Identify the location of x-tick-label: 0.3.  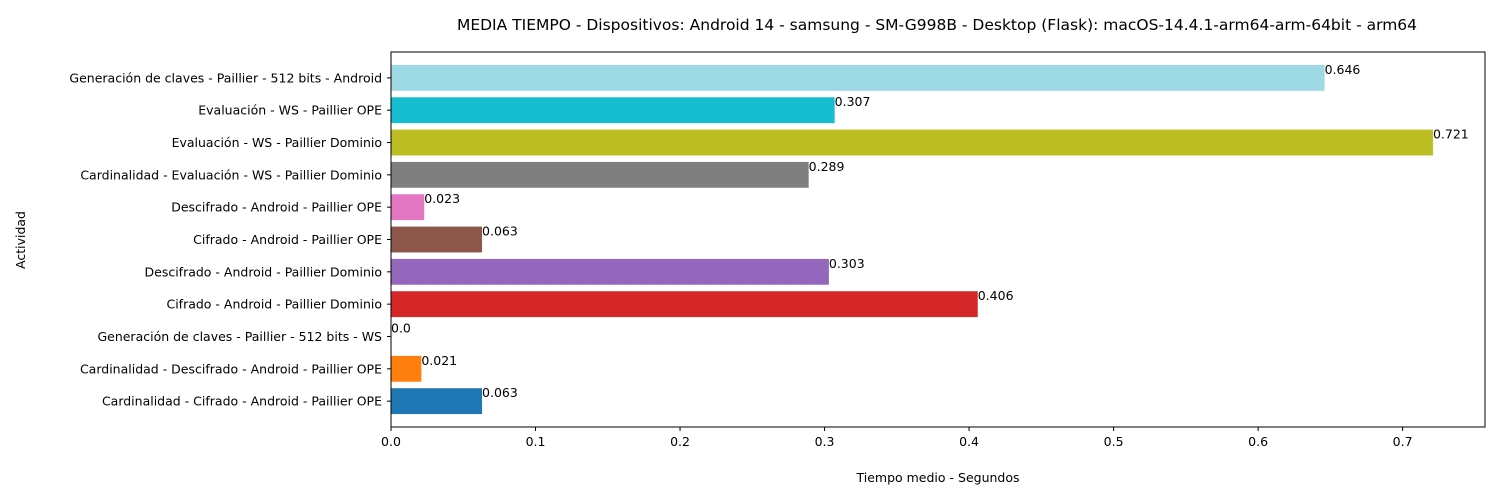
(825, 441).